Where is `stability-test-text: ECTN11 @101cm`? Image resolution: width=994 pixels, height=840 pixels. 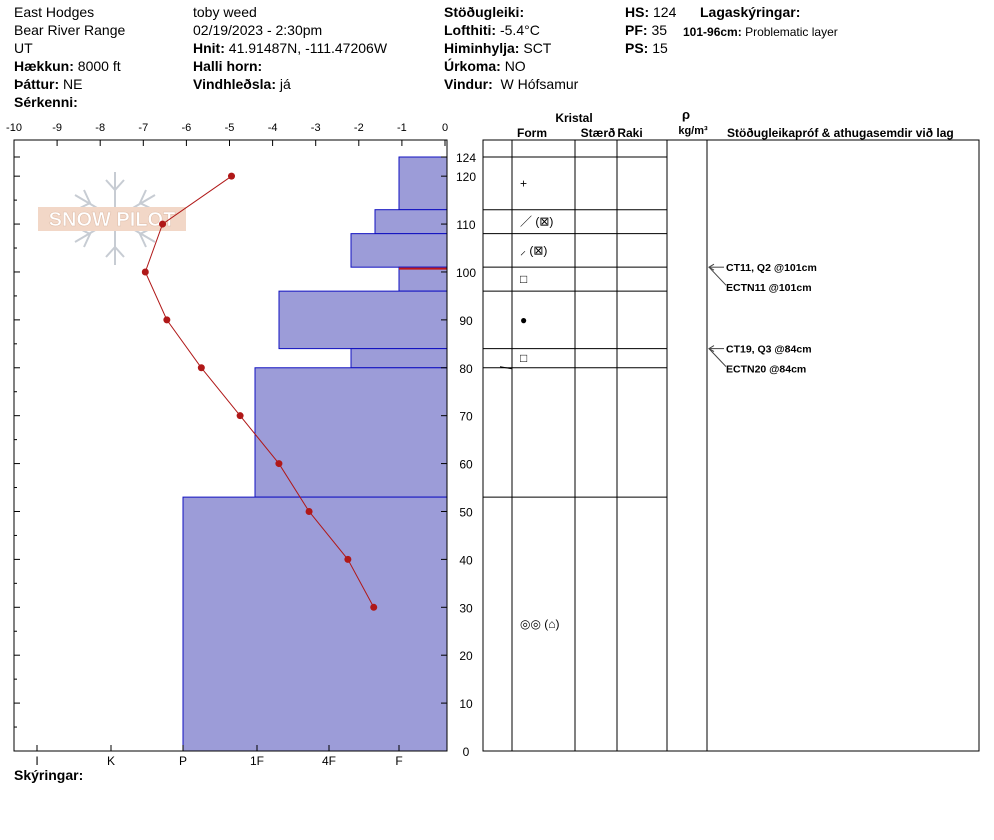 stability-test-text: ECTN11 @101cm is located at coordinates (769, 288).